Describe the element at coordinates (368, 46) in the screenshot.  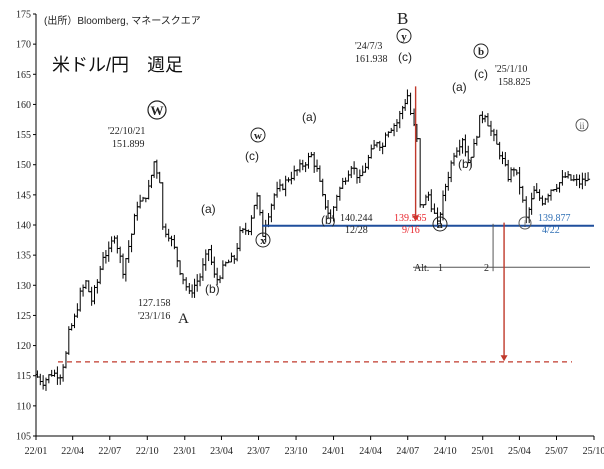
I see `label-high-2024-date: '24/7/3` at that location.